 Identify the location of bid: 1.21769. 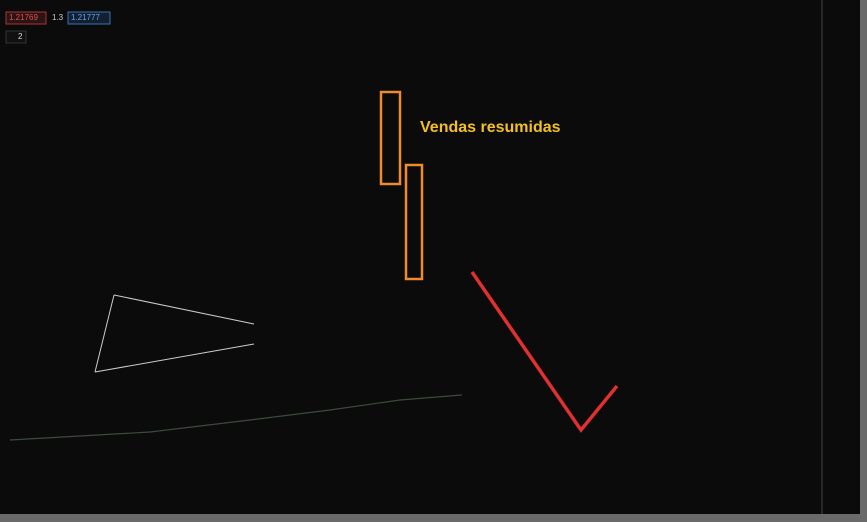
(23, 17).